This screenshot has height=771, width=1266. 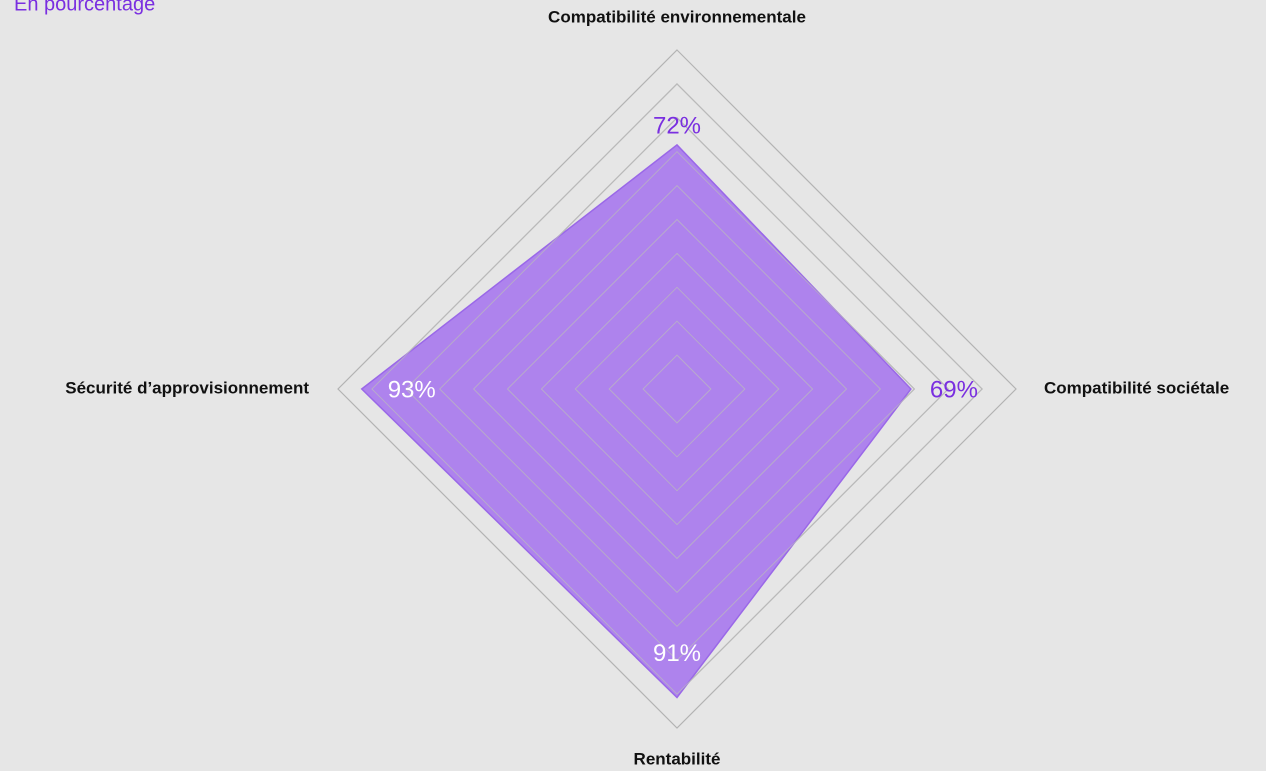 What do you see at coordinates (954, 389) in the screenshot?
I see `value-label: 69%` at bounding box center [954, 389].